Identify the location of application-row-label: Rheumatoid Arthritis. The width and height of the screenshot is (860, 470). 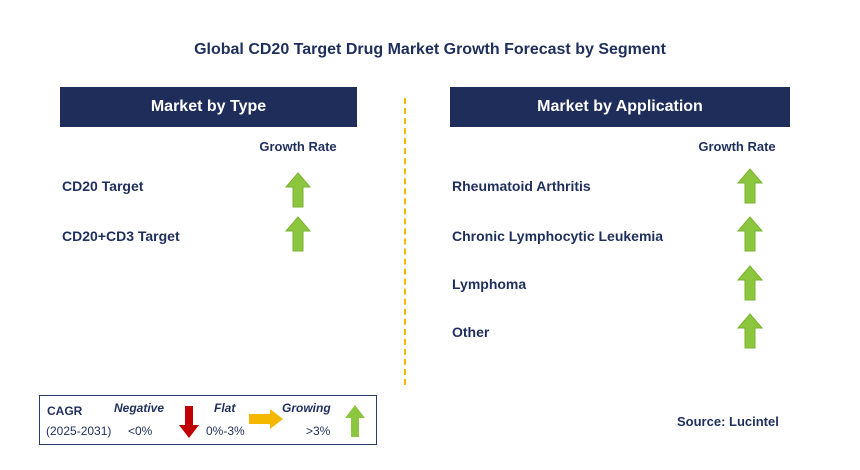
(521, 186).